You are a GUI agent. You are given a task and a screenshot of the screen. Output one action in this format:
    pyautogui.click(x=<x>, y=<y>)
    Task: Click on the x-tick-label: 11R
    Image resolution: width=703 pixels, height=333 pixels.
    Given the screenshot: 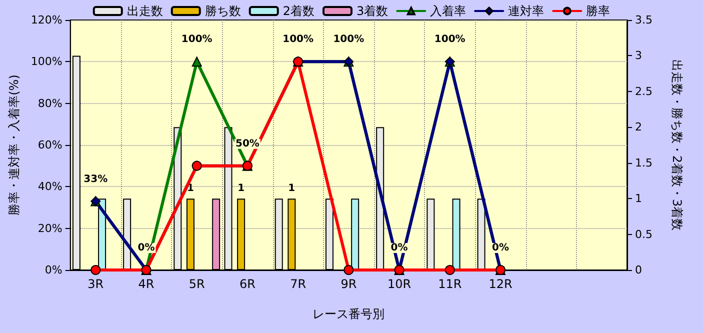 What is the action you would take?
    pyautogui.click(x=450, y=284)
    